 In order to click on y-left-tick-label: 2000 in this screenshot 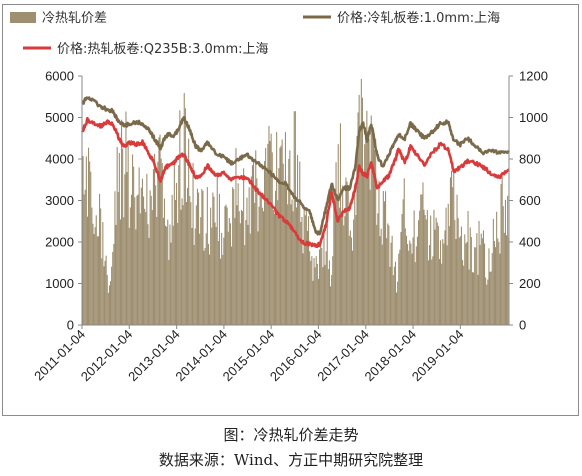, I will do `click(59, 242)`.